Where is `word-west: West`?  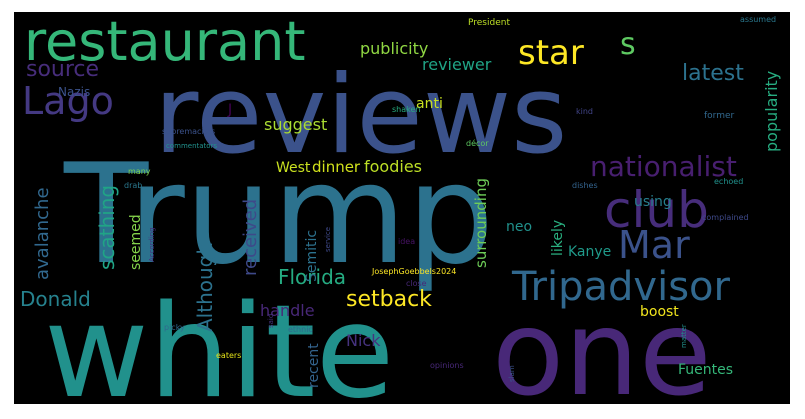 word-west: West is located at coordinates (293, 168).